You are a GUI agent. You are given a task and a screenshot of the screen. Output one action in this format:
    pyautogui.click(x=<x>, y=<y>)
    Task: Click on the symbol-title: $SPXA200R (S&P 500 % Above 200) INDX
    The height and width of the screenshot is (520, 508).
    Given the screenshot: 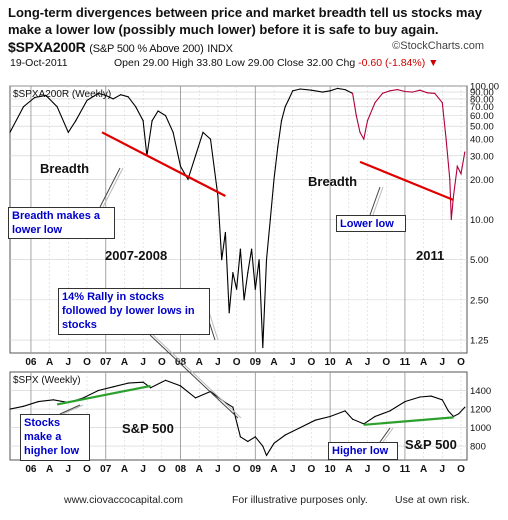 What is the action you would take?
    pyautogui.click(x=120, y=47)
    